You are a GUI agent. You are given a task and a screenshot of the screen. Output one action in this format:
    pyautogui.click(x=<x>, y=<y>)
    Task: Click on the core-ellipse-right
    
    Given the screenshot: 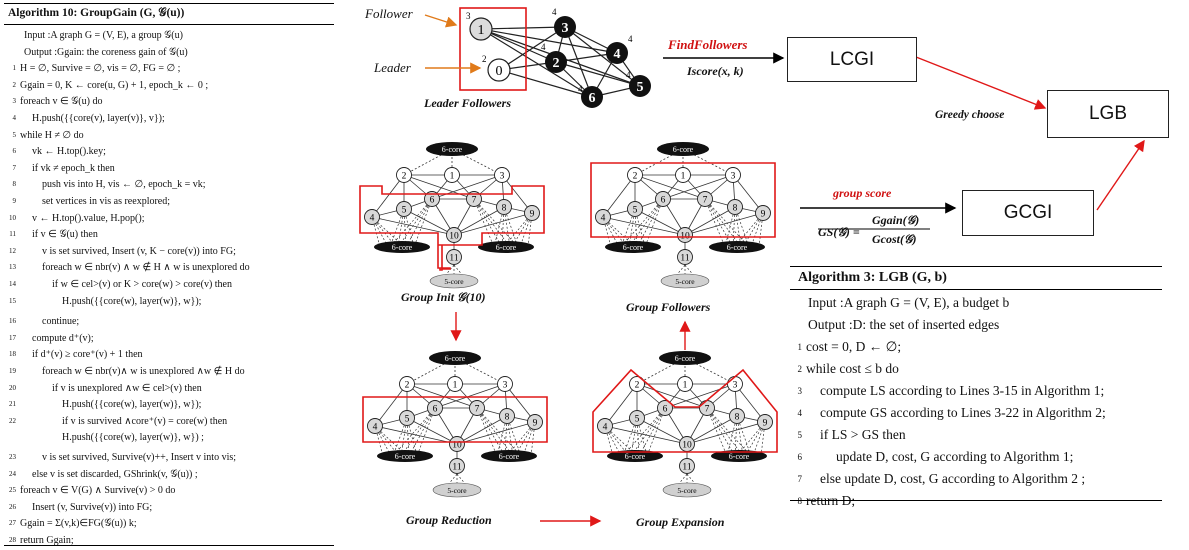 What is the action you would take?
    pyautogui.click(x=509, y=456)
    